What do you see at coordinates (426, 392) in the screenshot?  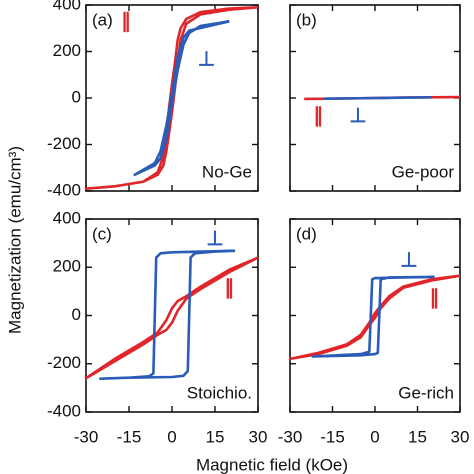 I see `panel-annotation: Ge-rich` at bounding box center [426, 392].